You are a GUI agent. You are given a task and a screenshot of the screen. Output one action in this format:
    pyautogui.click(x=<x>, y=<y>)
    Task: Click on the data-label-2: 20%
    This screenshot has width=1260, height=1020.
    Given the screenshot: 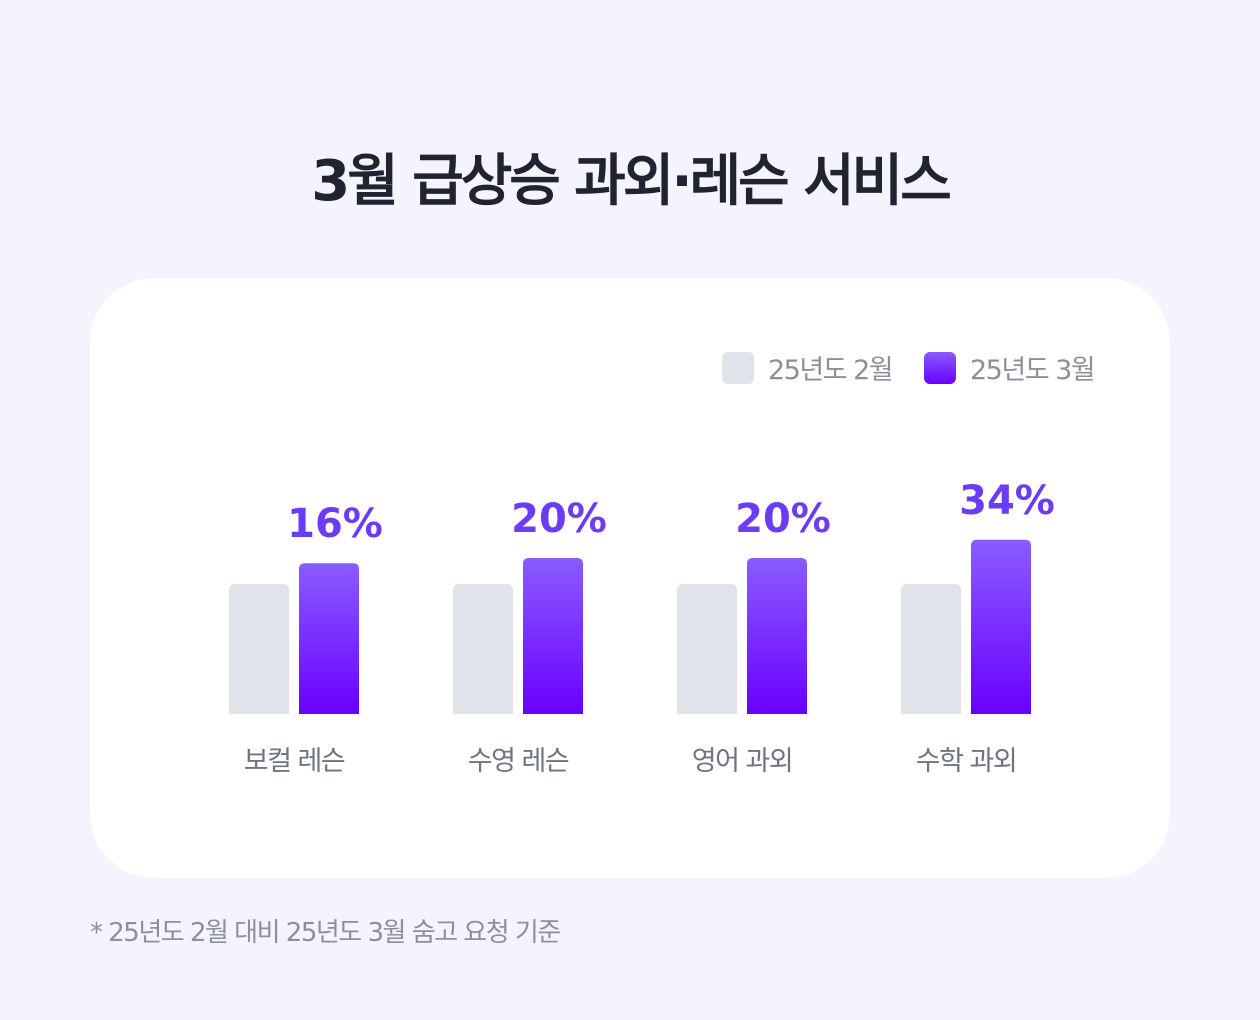 What is the action you would take?
    pyautogui.click(x=559, y=519)
    